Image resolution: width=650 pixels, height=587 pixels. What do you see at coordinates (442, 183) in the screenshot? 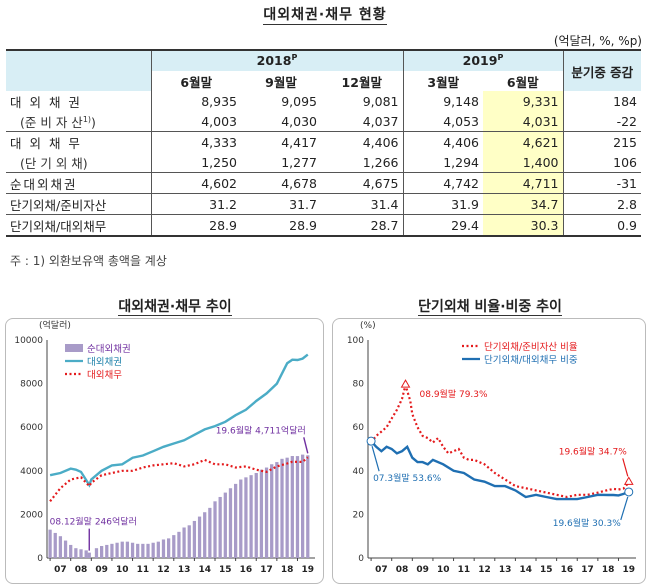
I see `table-cell: 4,742` at bounding box center [442, 183].